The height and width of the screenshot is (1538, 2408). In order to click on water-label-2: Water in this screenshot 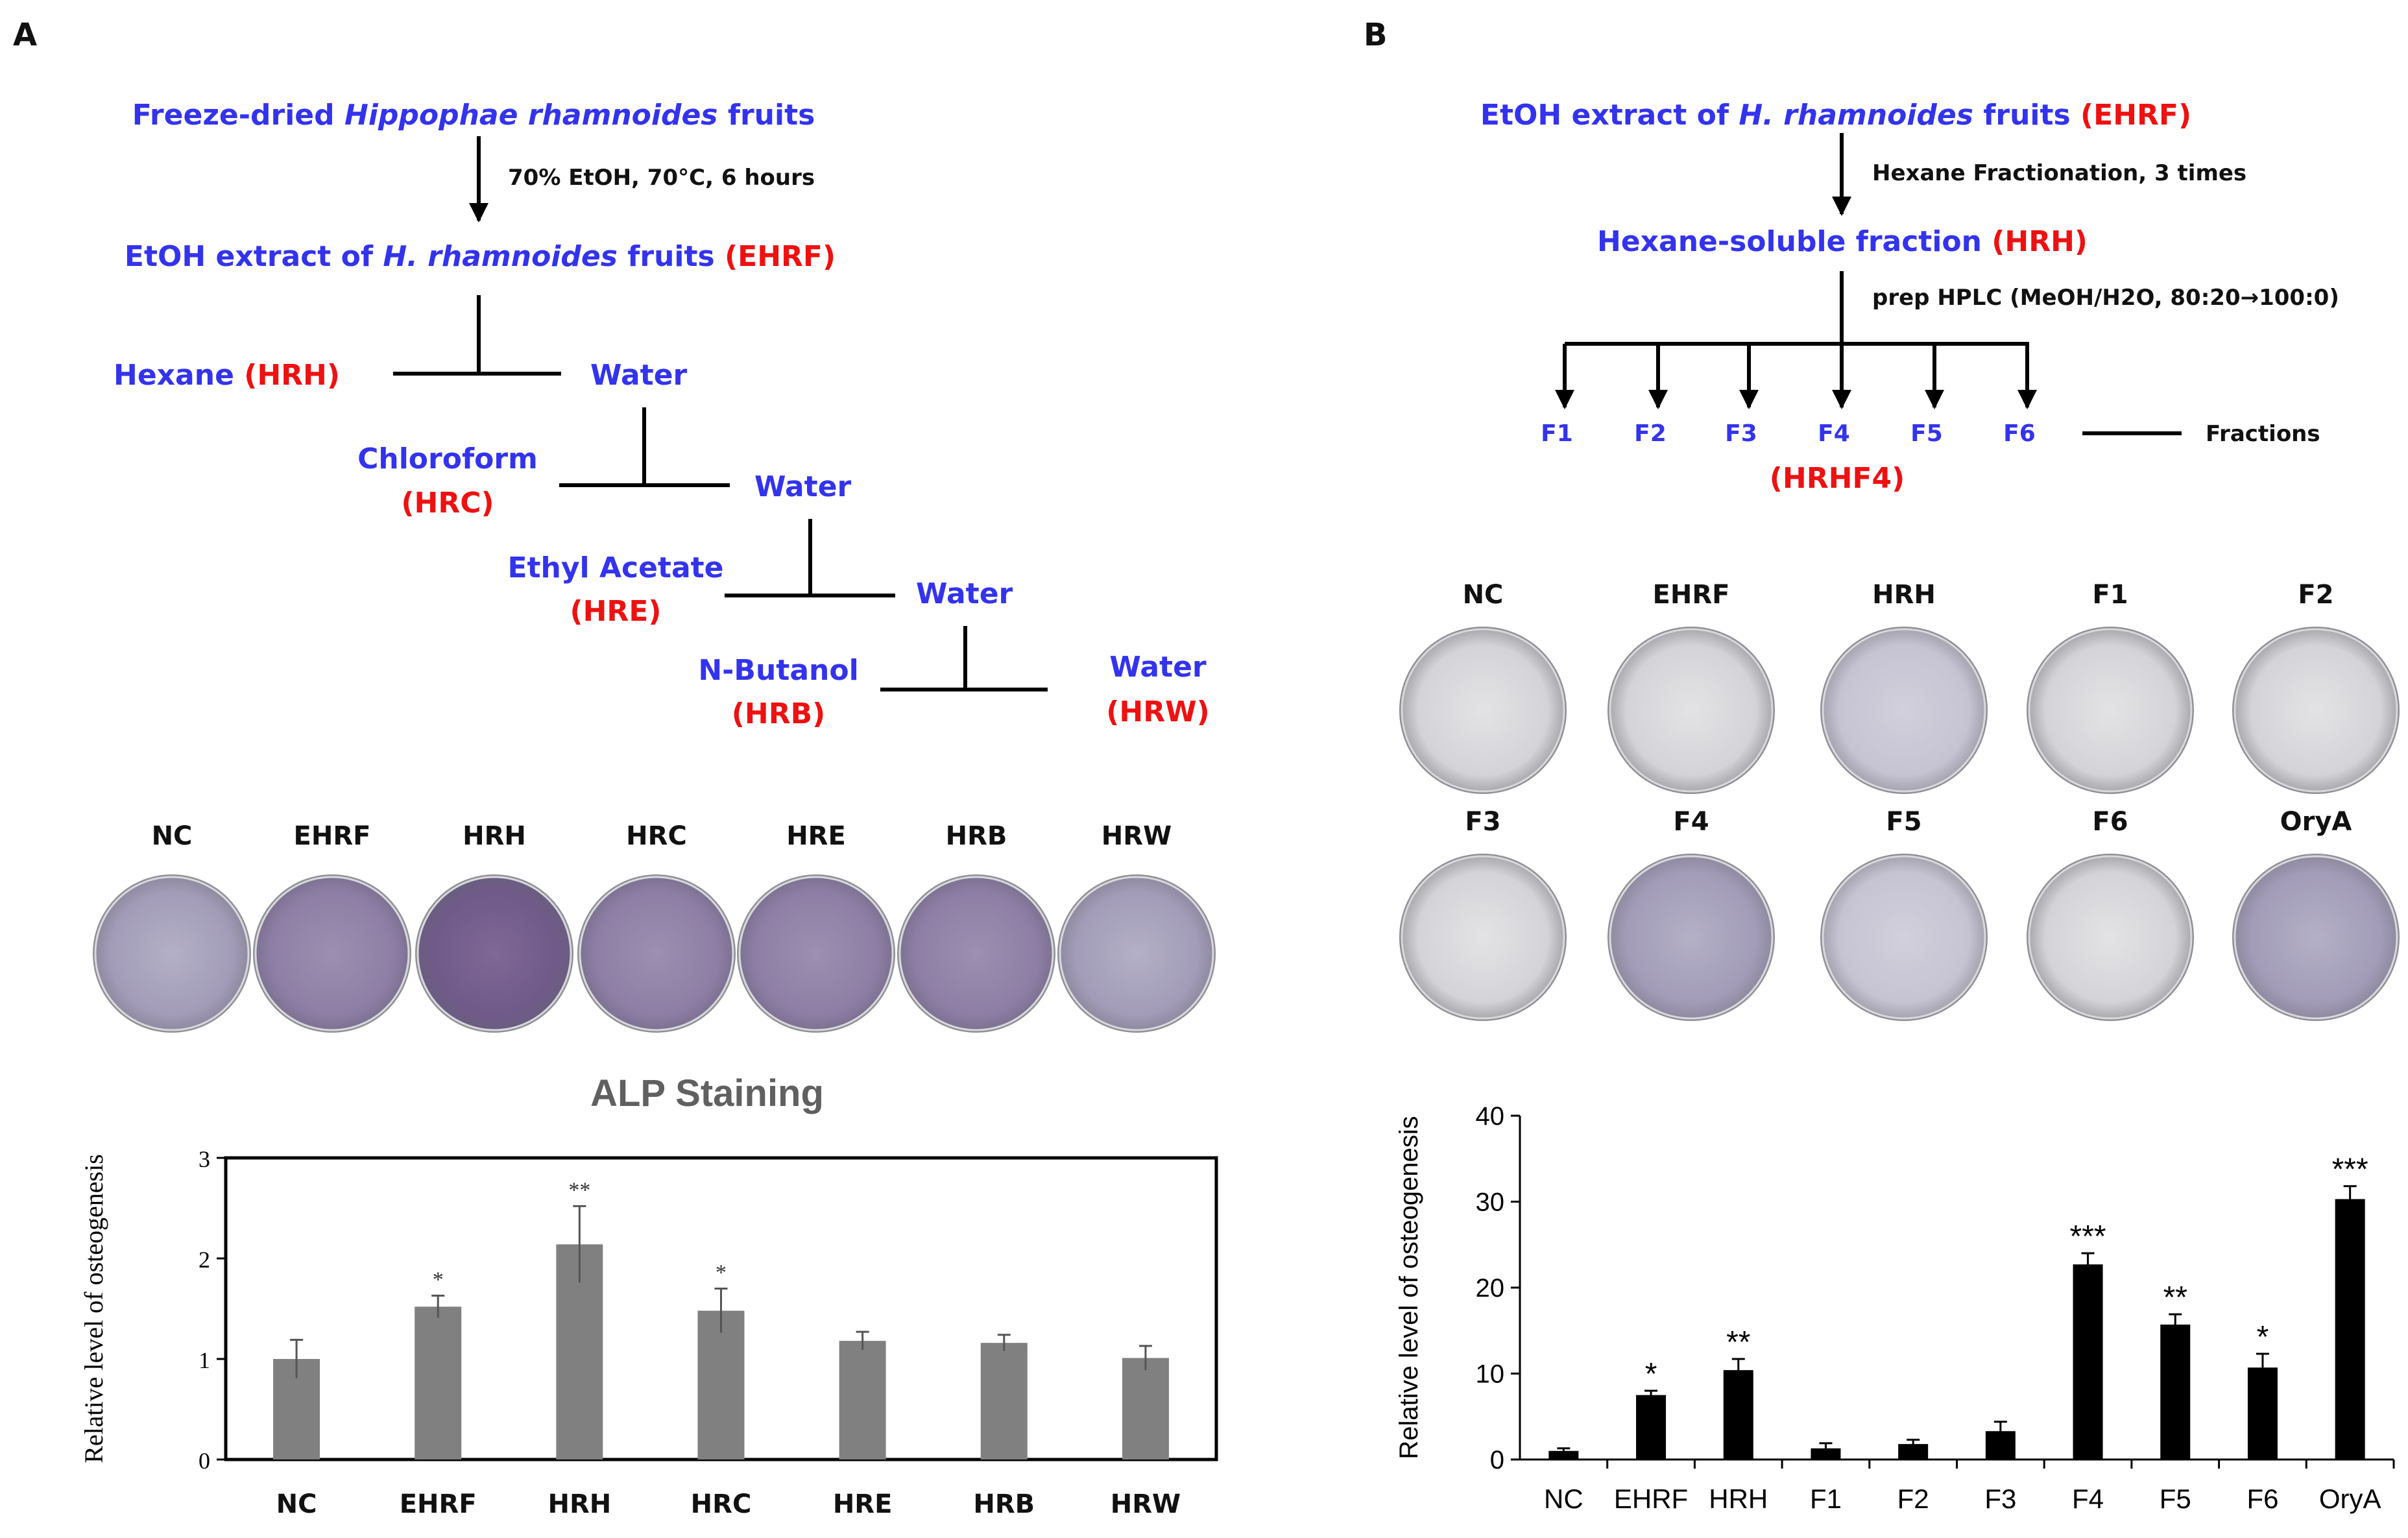, I will do `click(803, 486)`.